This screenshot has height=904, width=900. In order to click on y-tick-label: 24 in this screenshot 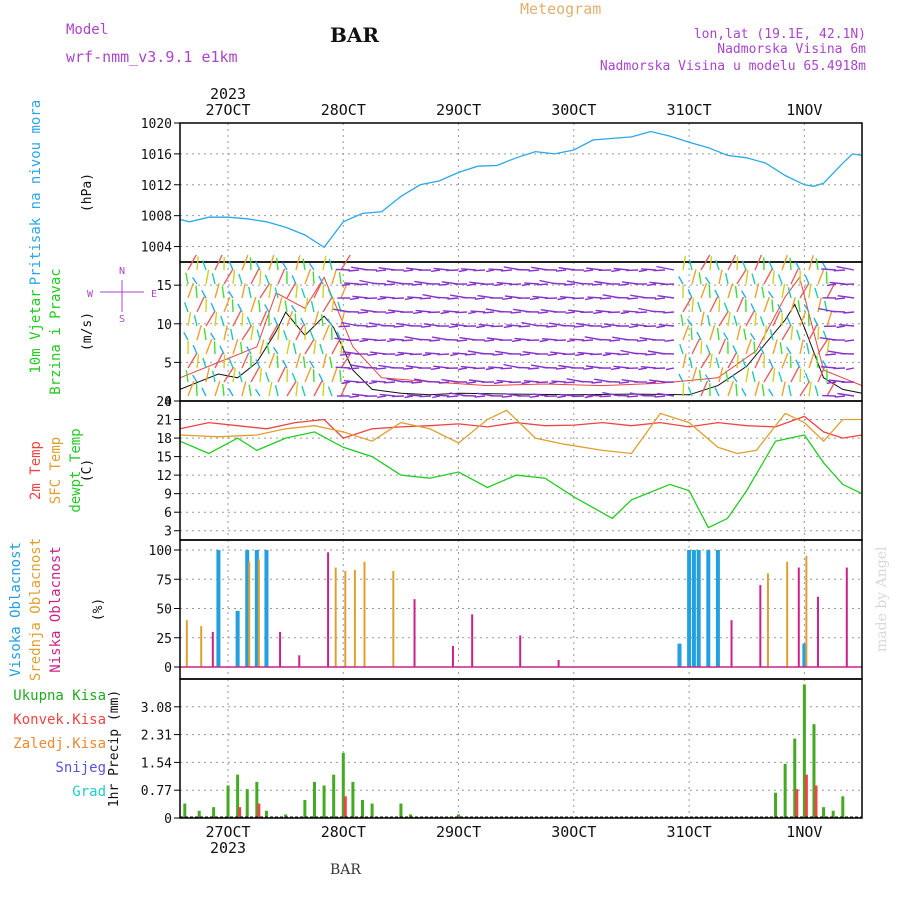, I will do `click(164, 402)`.